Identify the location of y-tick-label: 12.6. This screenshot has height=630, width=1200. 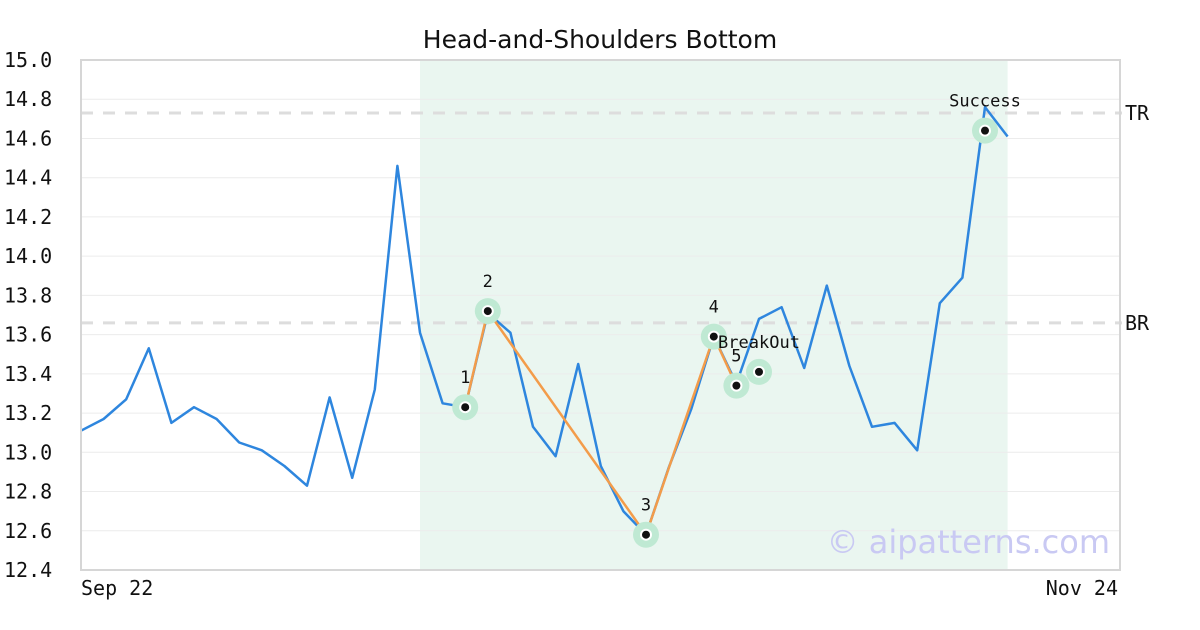
(28, 531).